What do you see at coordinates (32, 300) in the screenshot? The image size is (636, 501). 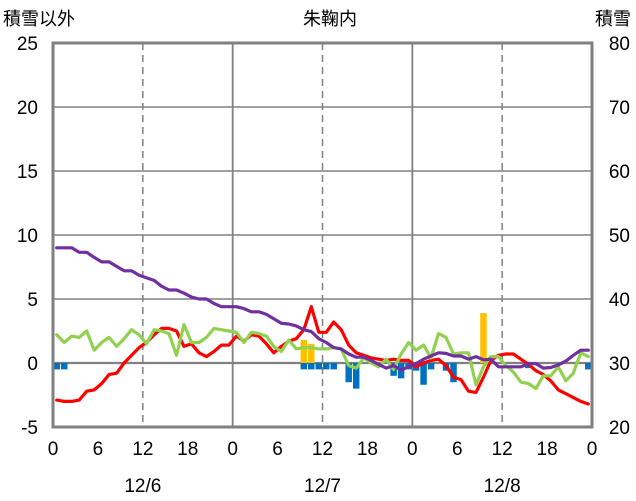 I see `y-left-tick-label: 5` at bounding box center [32, 300].